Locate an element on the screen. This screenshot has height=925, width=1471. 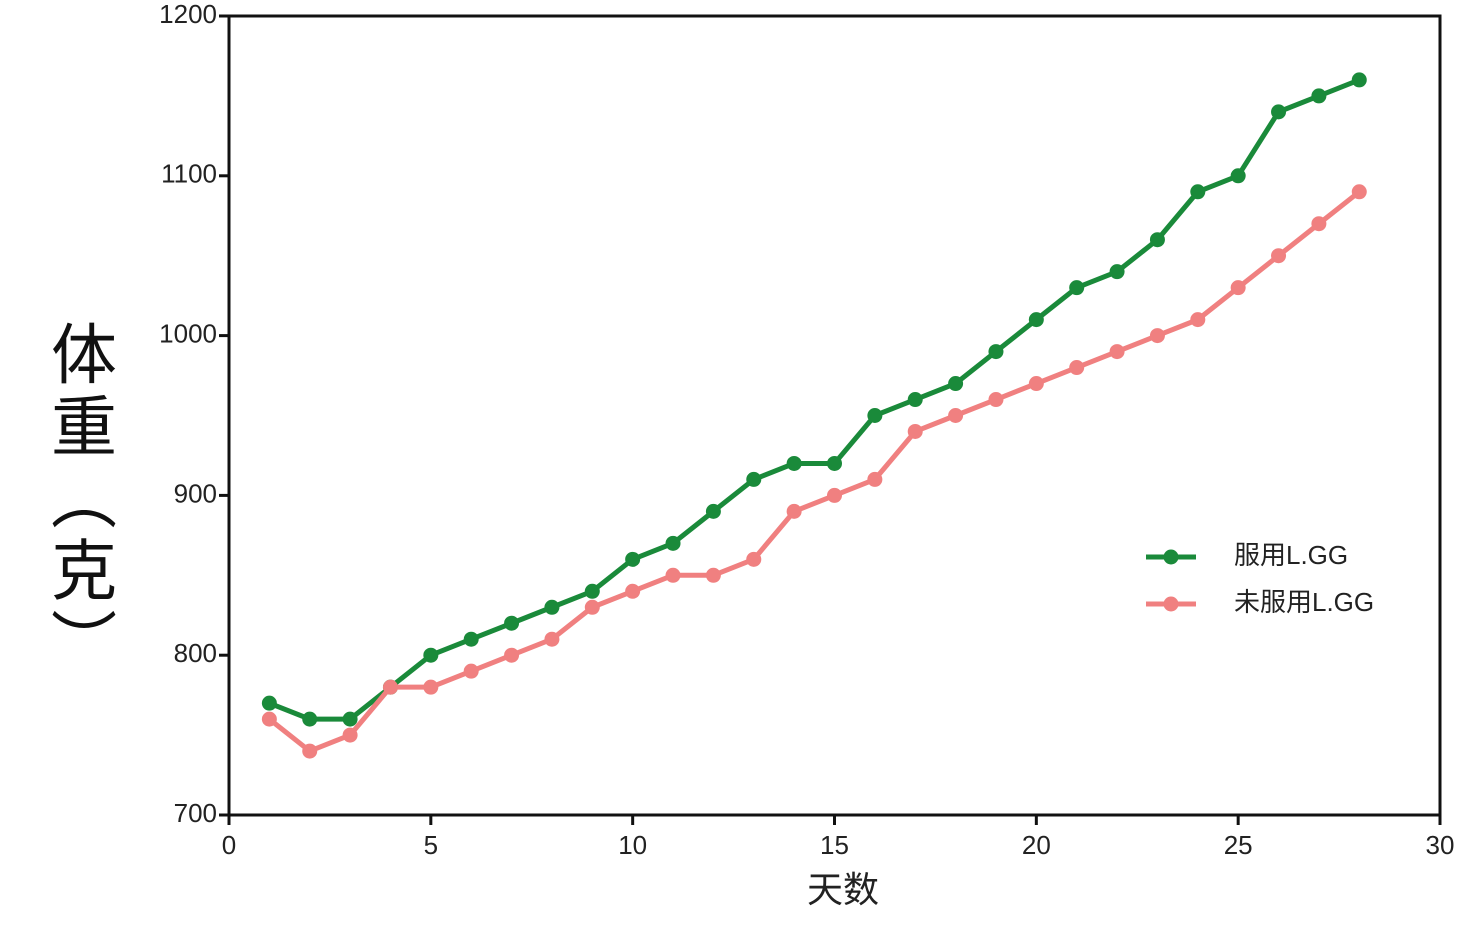
x-tick-label: 25 is located at coordinates (1238, 845).